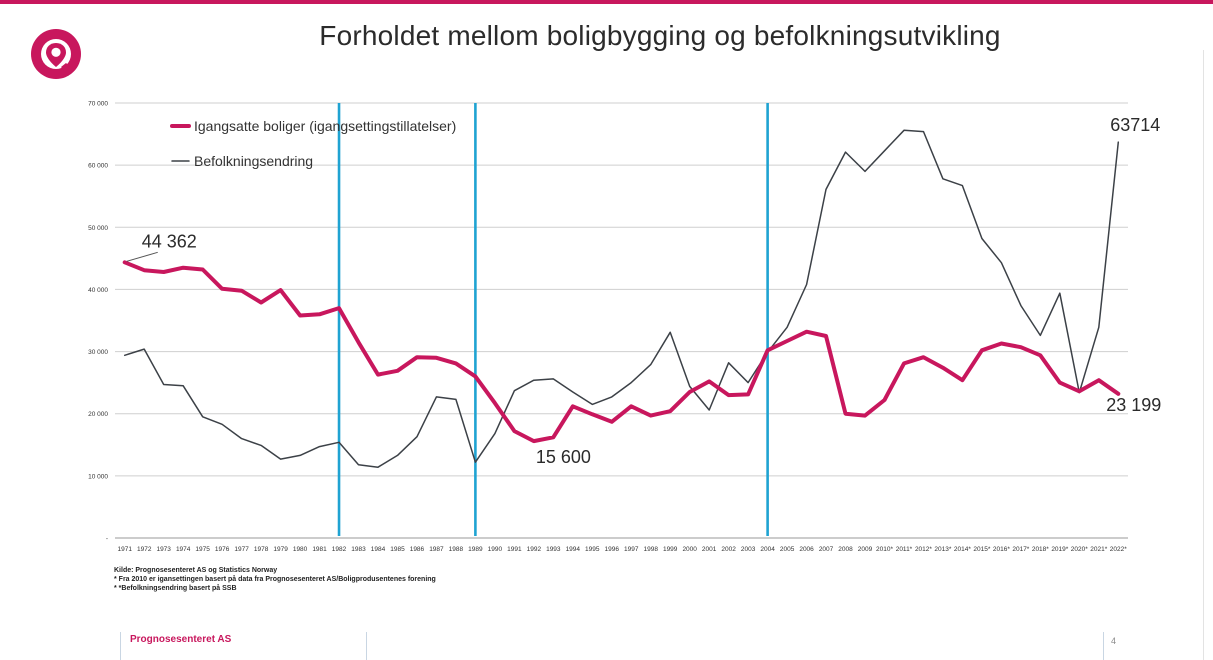 Image resolution: width=1213 pixels, height=660 pixels. Describe the element at coordinates (826, 549) in the screenshot. I see `x-tick-label: 2007` at that location.